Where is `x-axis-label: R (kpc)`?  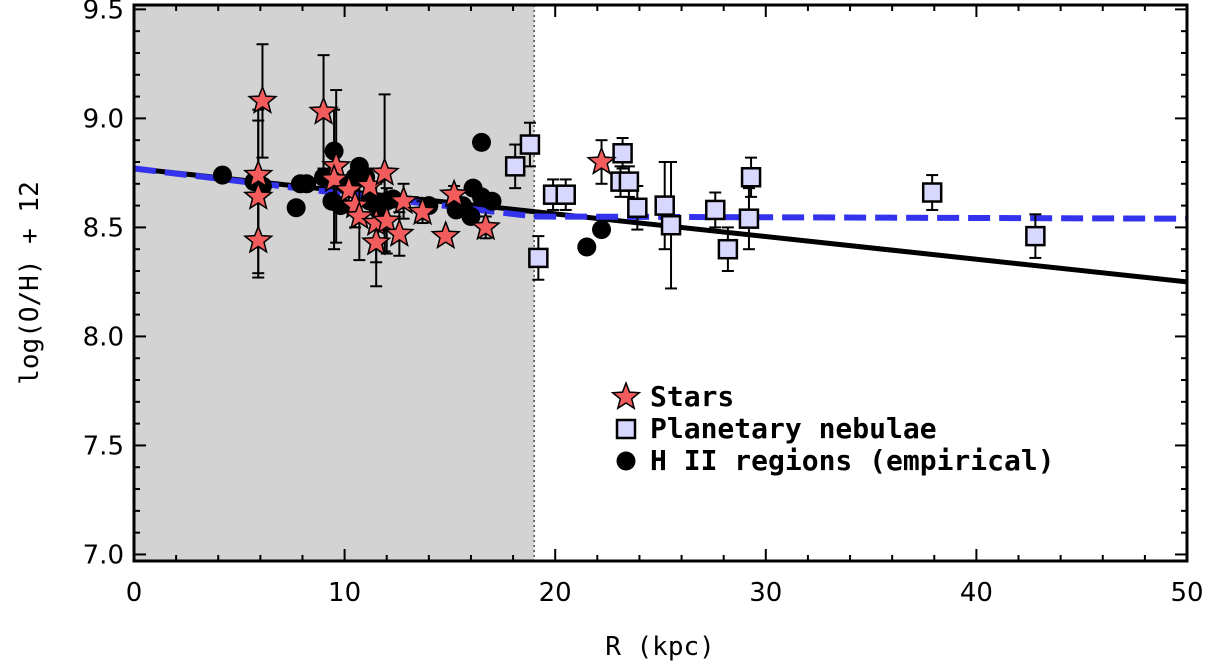
x-axis-label: R (kpc) is located at coordinates (660, 647).